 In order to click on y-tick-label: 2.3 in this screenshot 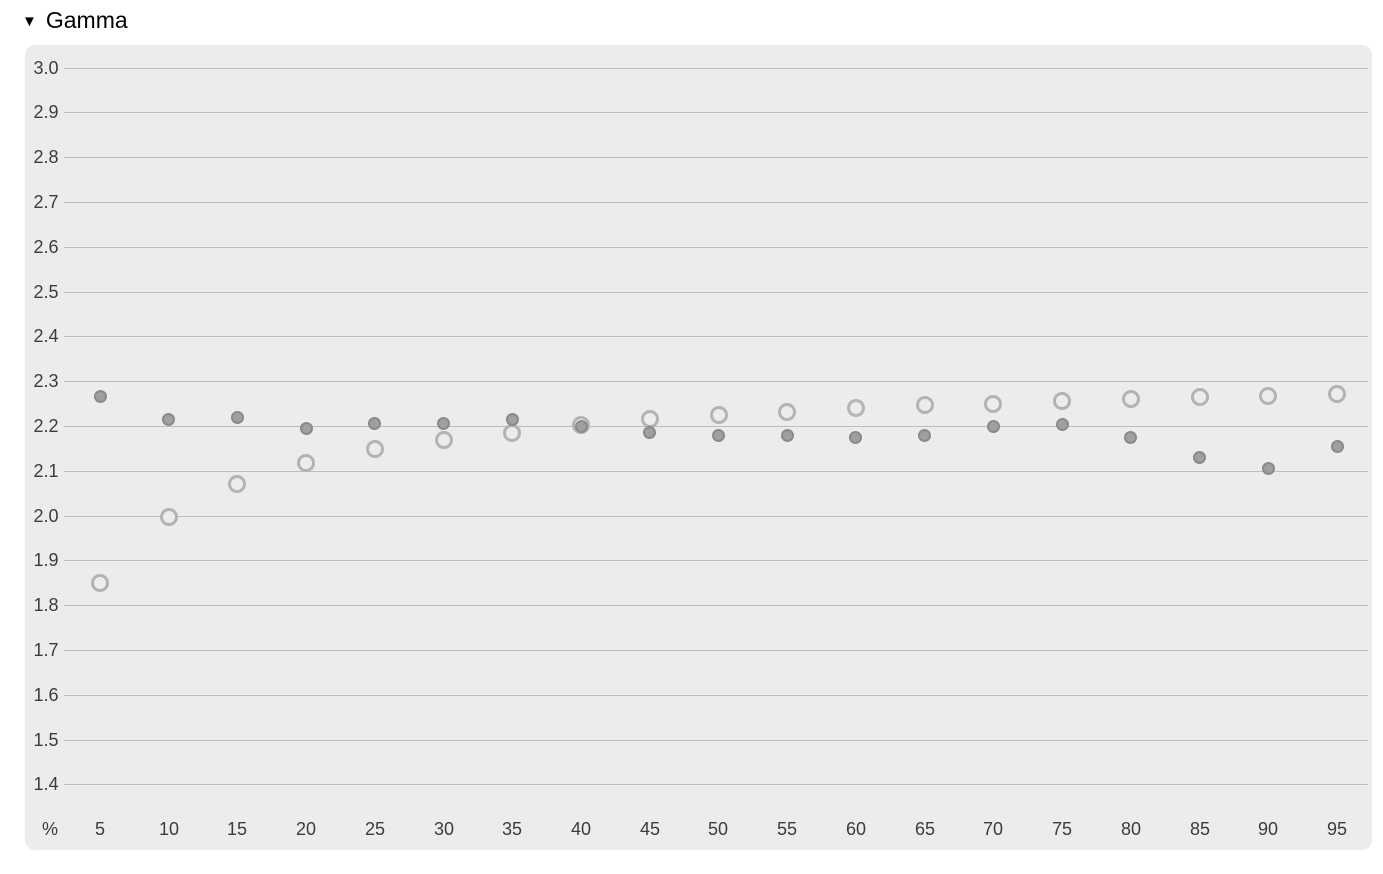, I will do `click(46, 381)`.